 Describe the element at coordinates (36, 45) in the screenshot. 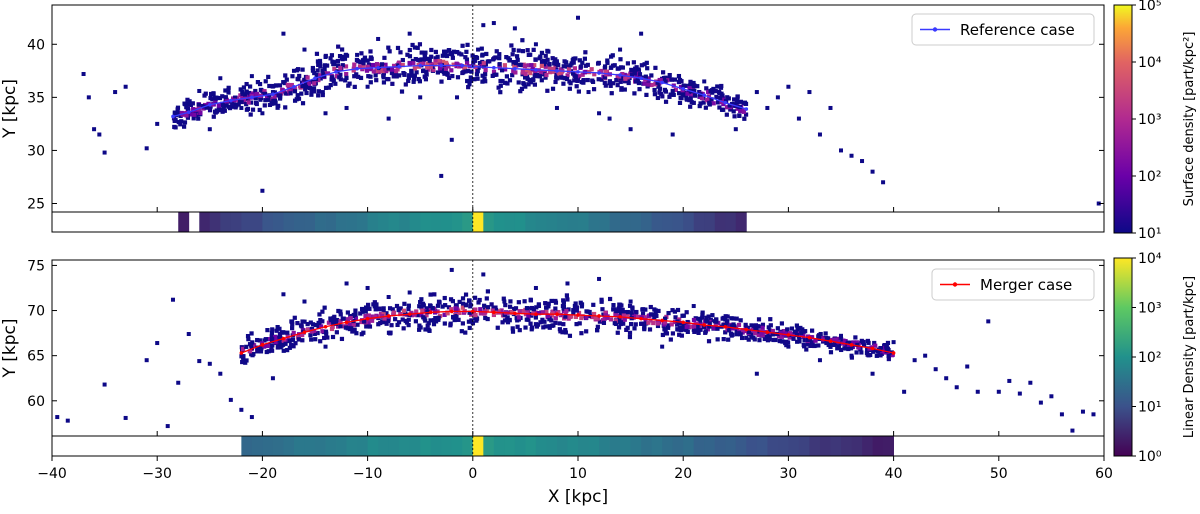

I see `y-tick-label: 40` at that location.